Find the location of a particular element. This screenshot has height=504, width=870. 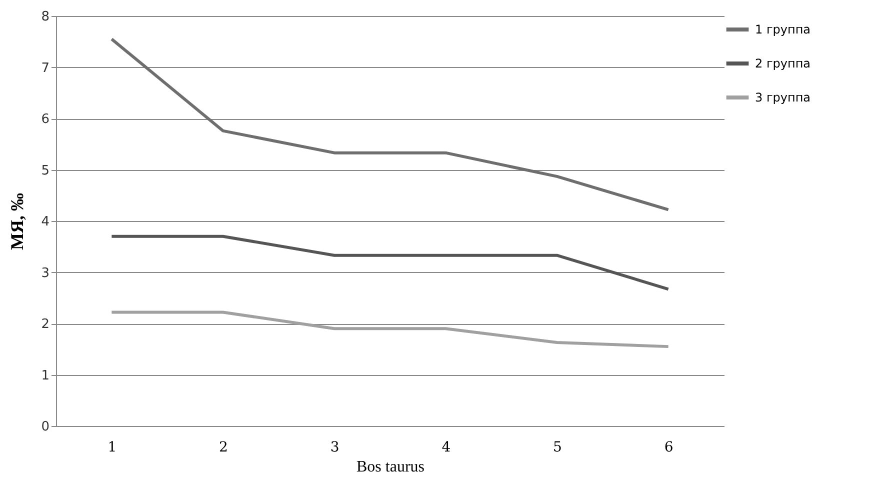

x-tick-label: 2 is located at coordinates (223, 448).